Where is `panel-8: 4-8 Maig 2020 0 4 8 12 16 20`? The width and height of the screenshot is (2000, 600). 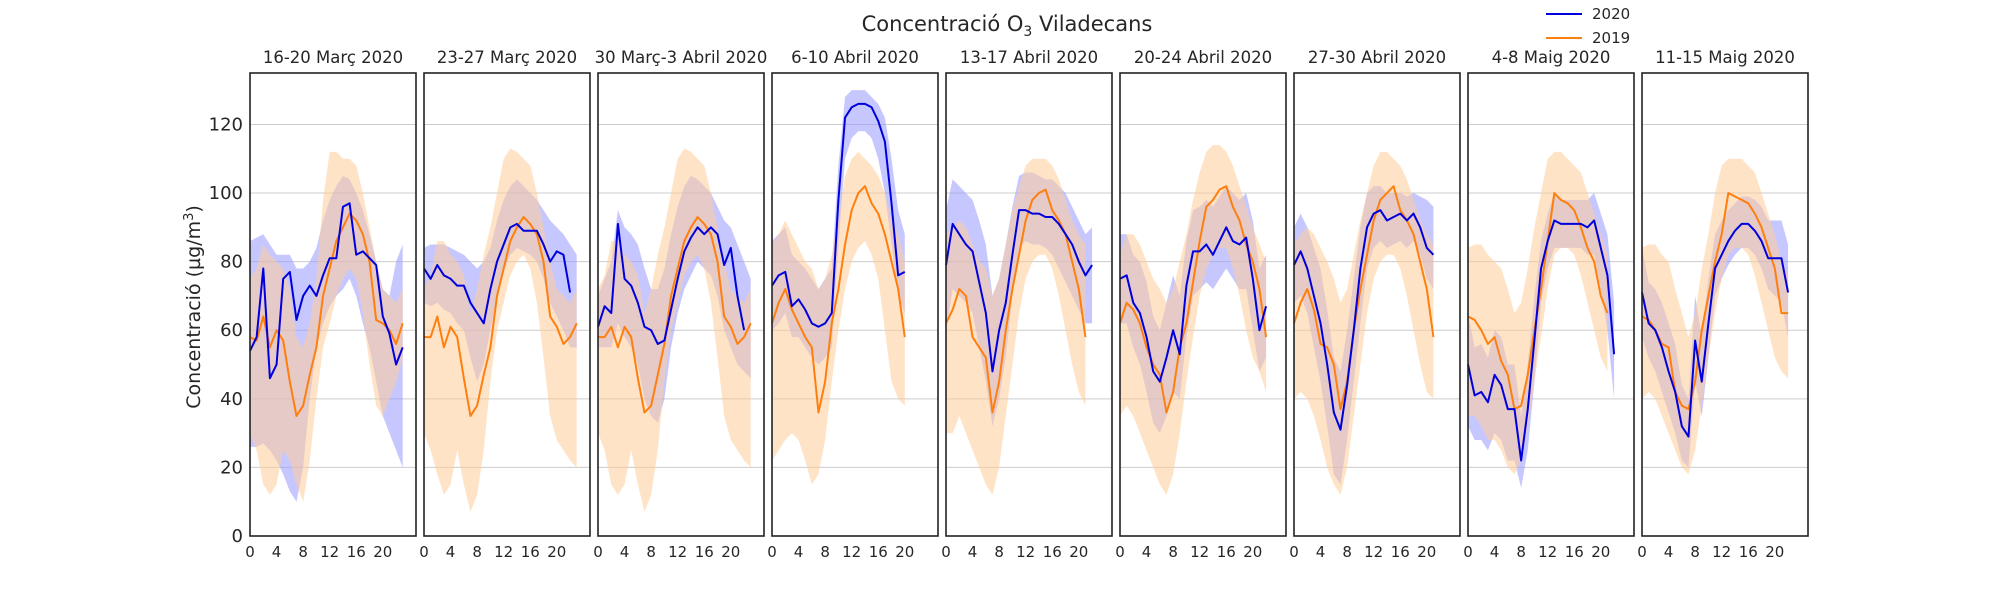
panel-8: 4-8 Maig 2020 0 4 8 12 16 20 is located at coordinates (1549, 304).